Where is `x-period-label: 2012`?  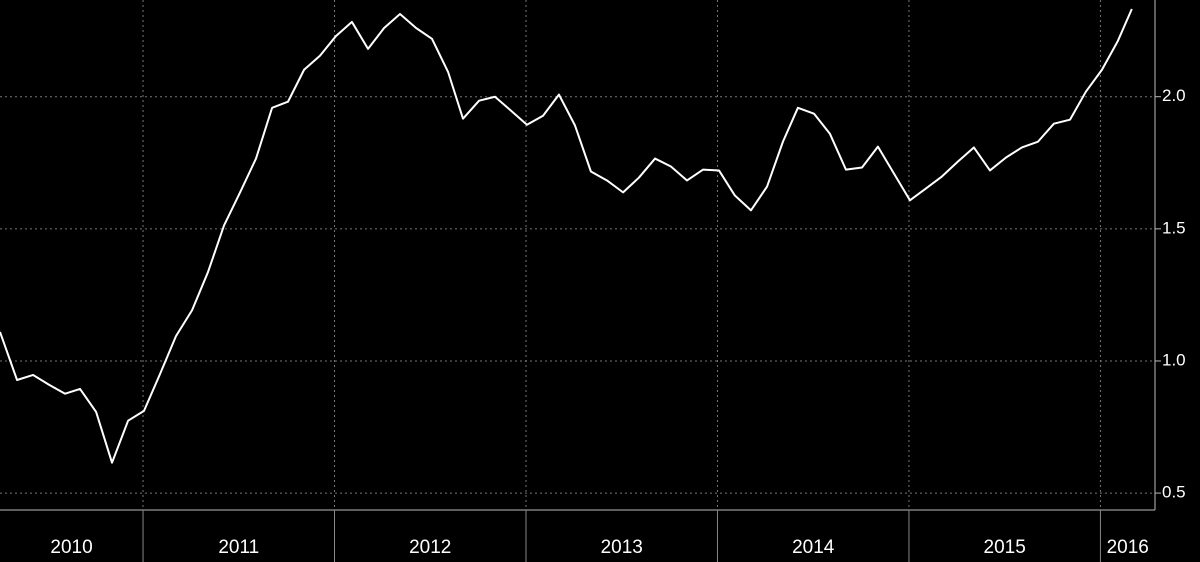
x-period-label: 2012 is located at coordinates (430, 547).